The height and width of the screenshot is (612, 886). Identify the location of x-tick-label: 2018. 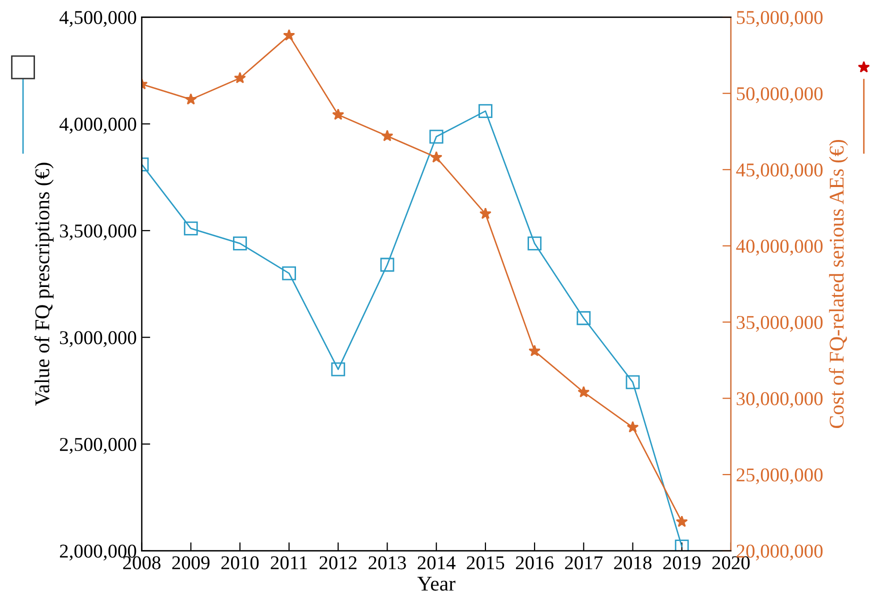
(633, 563).